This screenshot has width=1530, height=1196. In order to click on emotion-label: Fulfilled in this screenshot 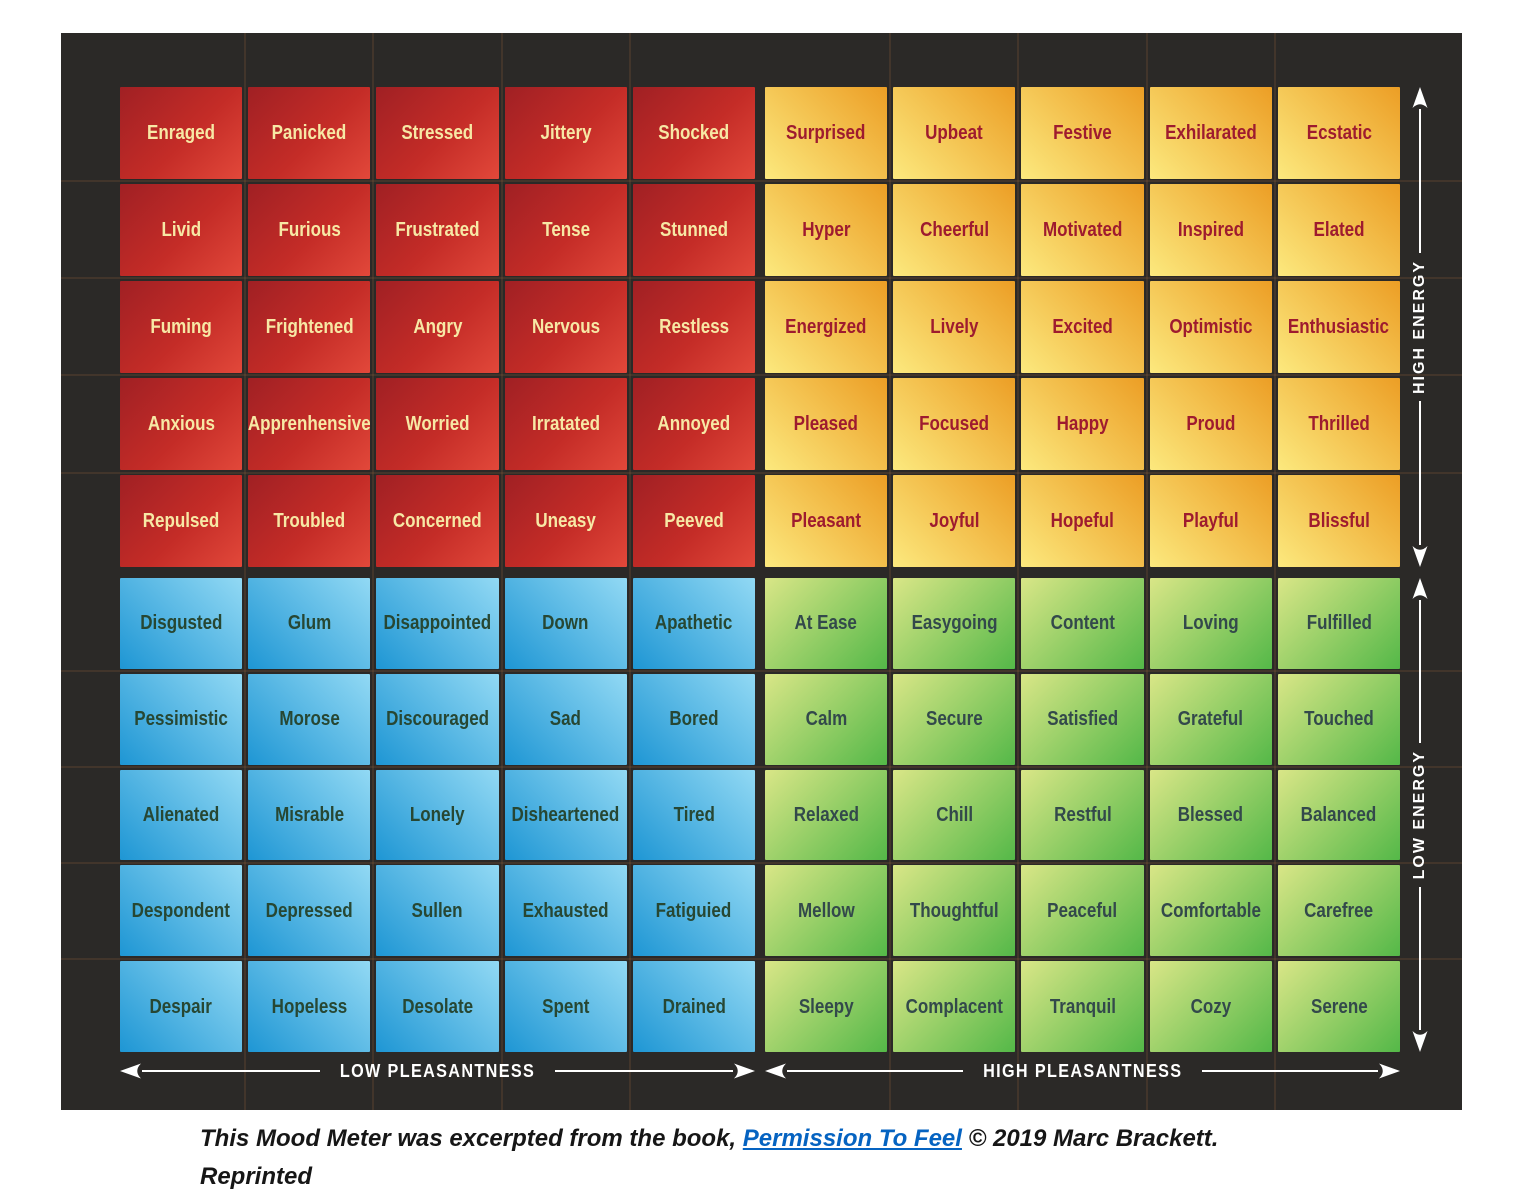, I will do `click(1339, 623)`.